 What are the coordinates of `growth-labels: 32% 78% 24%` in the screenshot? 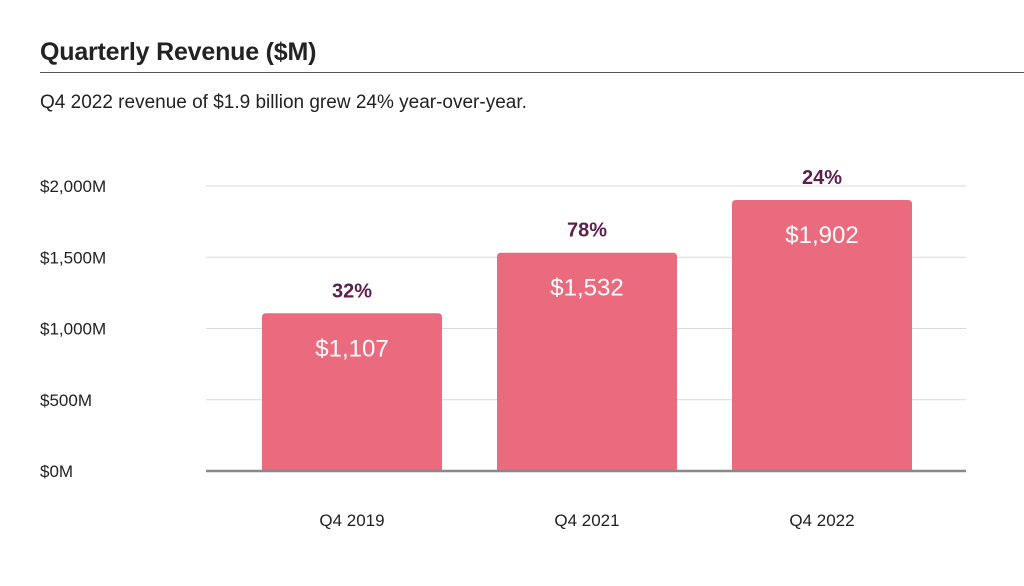 It's located at (587, 234).